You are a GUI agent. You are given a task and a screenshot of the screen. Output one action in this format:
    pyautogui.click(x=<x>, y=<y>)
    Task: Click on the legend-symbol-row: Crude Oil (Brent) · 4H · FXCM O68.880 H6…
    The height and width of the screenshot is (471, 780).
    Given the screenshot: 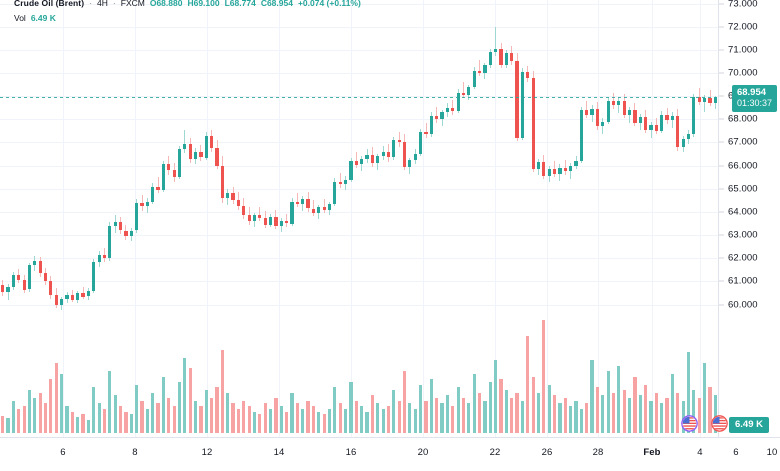 What is the action you would take?
    pyautogui.click(x=187, y=4)
    